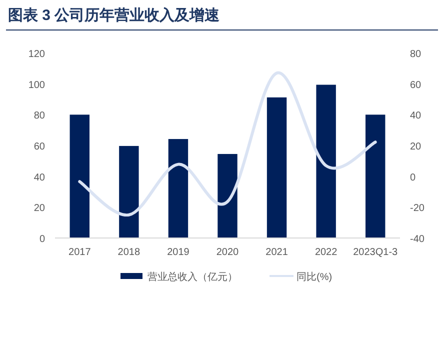 Image resolution: width=444 pixels, height=339 pixels. I want to click on x-tick-label: 2017, so click(80, 252).